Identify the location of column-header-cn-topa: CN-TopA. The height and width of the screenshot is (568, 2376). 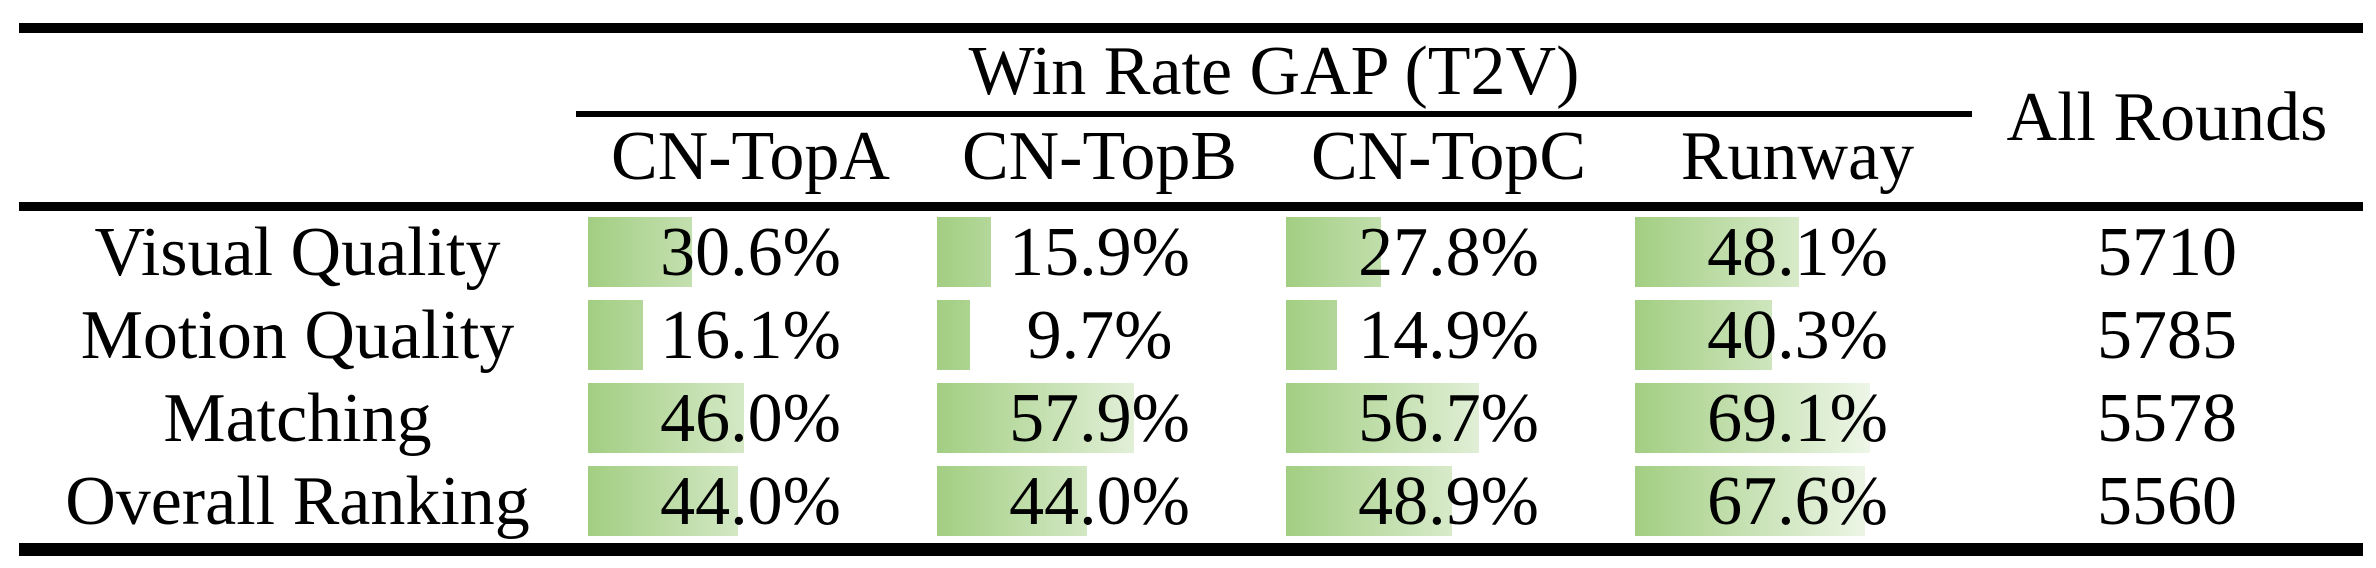
(750, 156).